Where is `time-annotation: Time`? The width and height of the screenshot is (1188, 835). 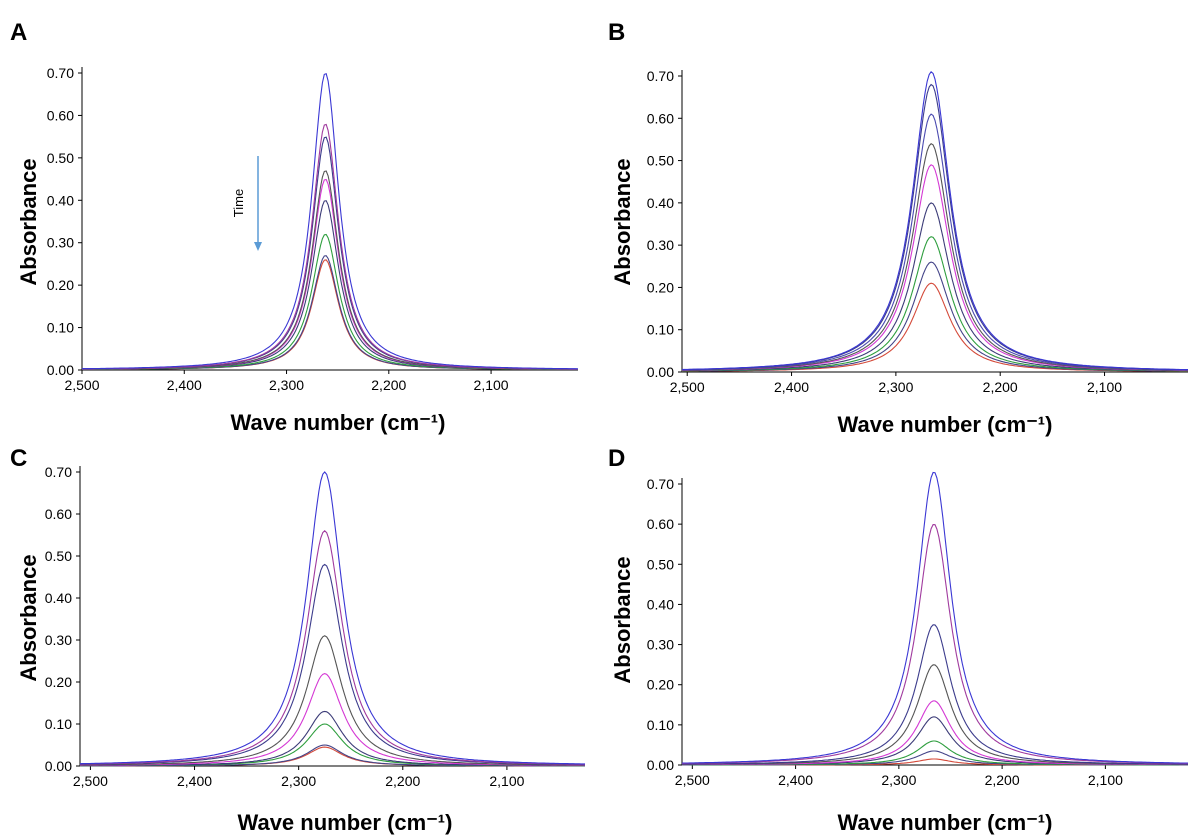
time-annotation: Time is located at coordinates (246, 203).